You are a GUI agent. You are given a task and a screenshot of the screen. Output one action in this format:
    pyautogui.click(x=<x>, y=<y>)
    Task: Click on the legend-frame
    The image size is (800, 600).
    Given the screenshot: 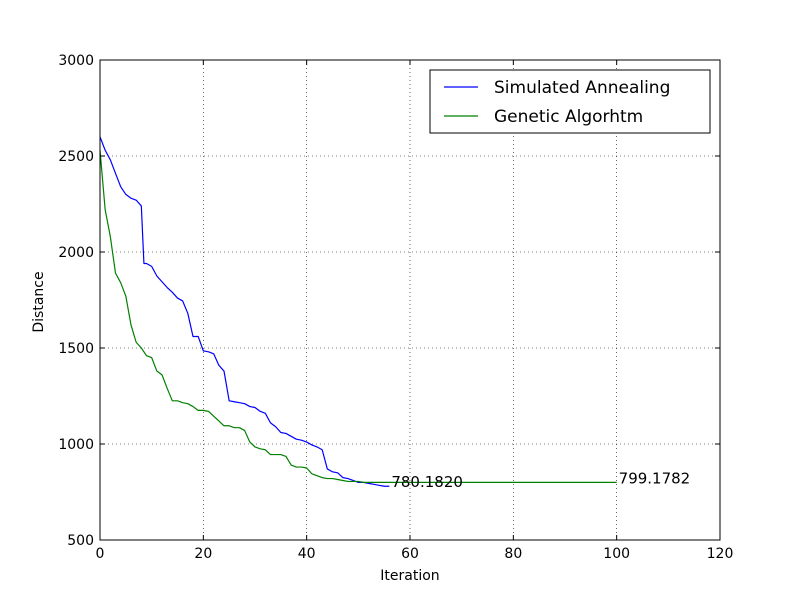 What is the action you would take?
    pyautogui.click(x=570, y=101)
    